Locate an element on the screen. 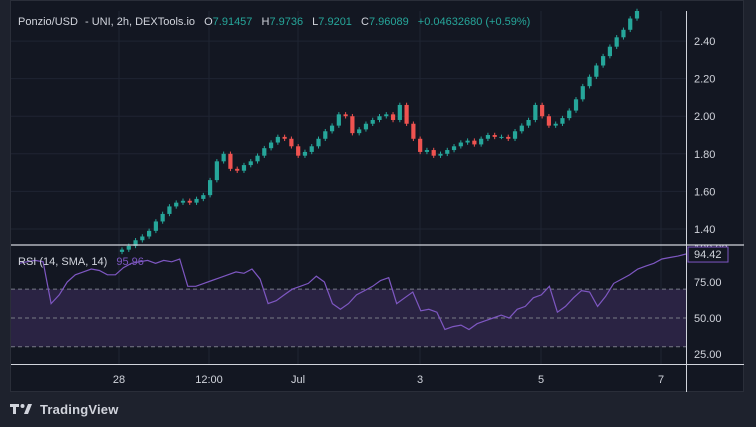 The width and height of the screenshot is (756, 427). high-value: 7.9736 is located at coordinates (286, 22).